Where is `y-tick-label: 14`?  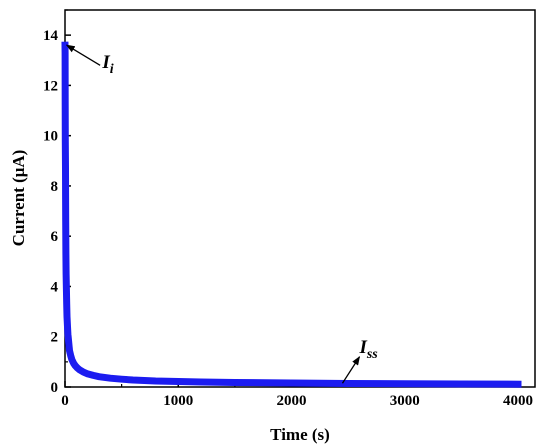
y-tick-label: 14 is located at coordinates (51, 36).